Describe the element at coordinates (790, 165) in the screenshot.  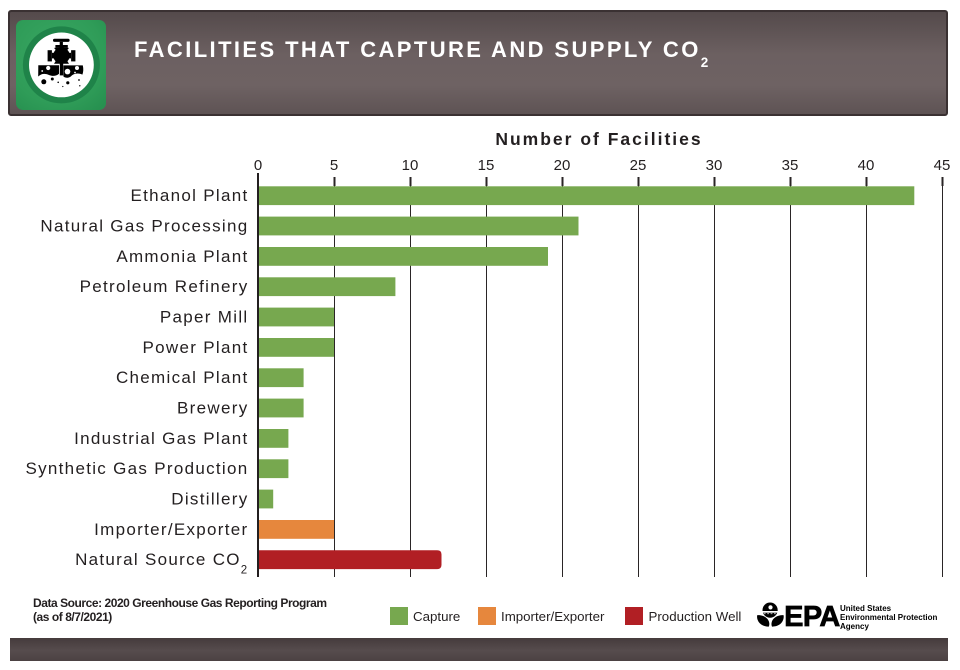
I see `svg-text: 35` at that location.